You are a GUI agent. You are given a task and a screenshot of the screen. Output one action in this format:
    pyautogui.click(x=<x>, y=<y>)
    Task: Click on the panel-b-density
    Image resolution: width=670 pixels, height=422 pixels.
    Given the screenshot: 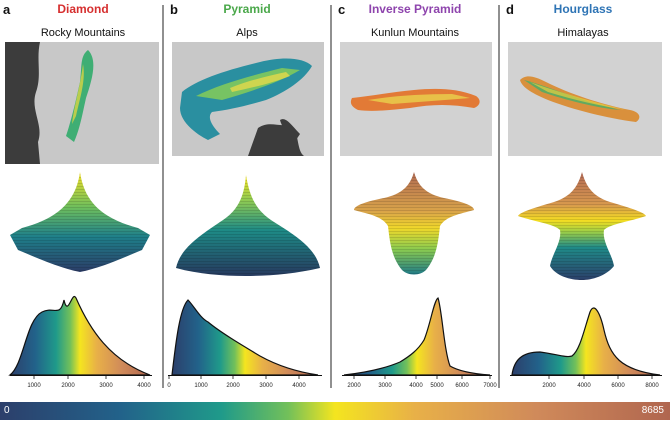 What is the action you would take?
    pyautogui.click(x=245, y=337)
    